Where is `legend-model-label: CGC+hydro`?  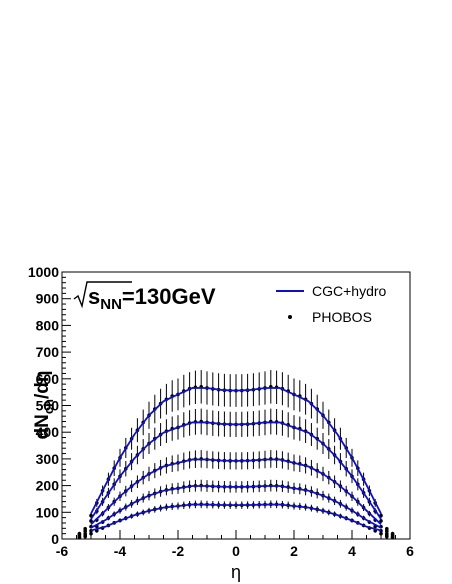 legend-model-label: CGC+hydro is located at coordinates (349, 291).